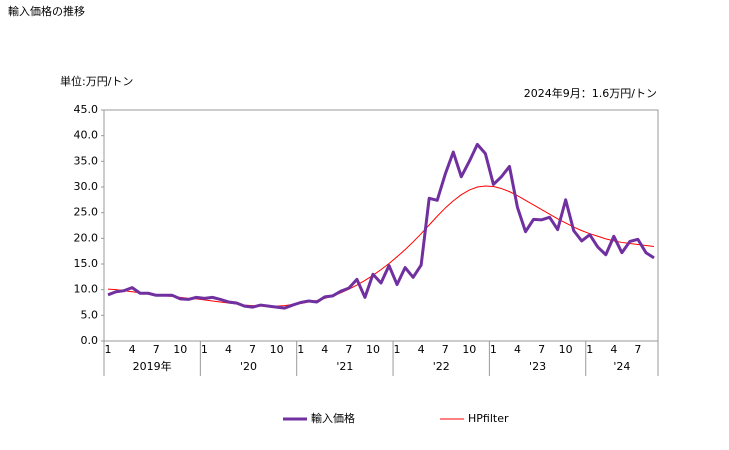 The width and height of the screenshot is (729, 450). I want to click on y-tick-label: 10.0, so click(86, 289).